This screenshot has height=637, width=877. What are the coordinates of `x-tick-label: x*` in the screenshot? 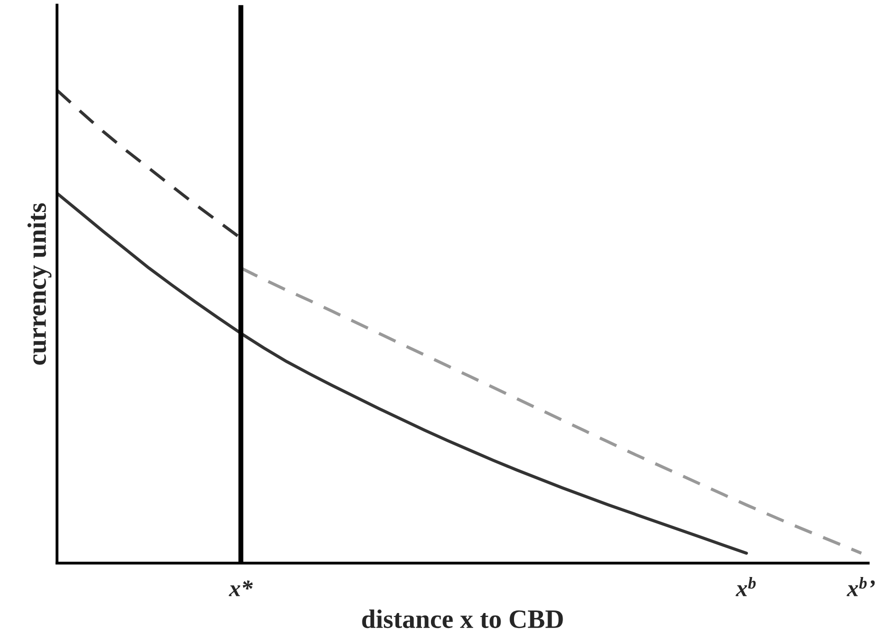 It's located at (240, 588).